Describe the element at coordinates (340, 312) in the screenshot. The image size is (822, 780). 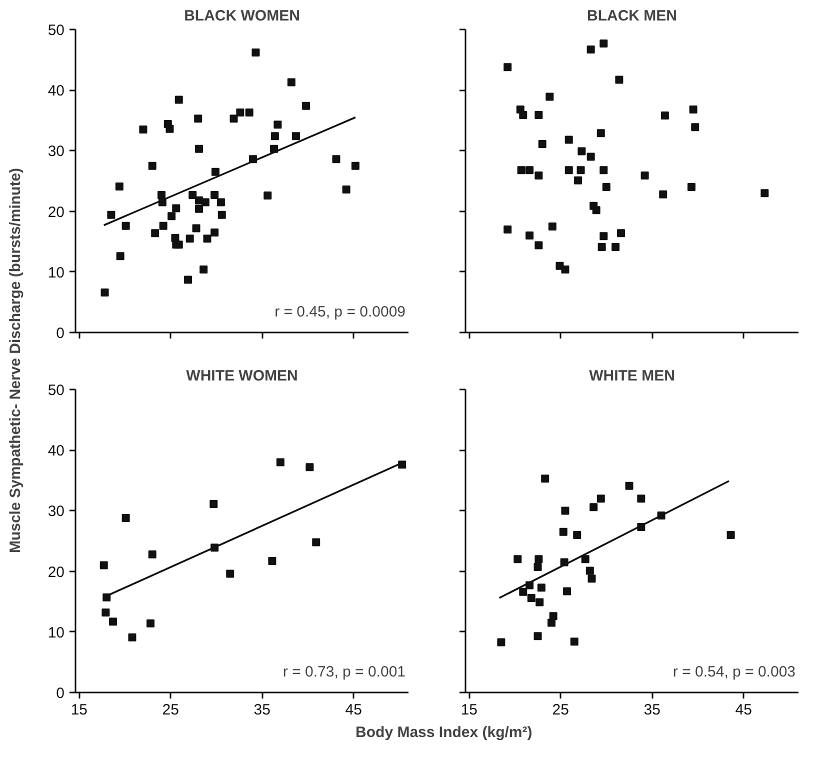
I see `annotation: r = 0.45, p = 0.0009` at that location.